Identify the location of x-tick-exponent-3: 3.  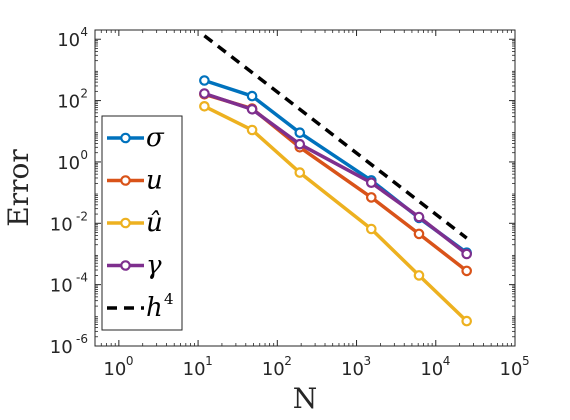
(368, 361).